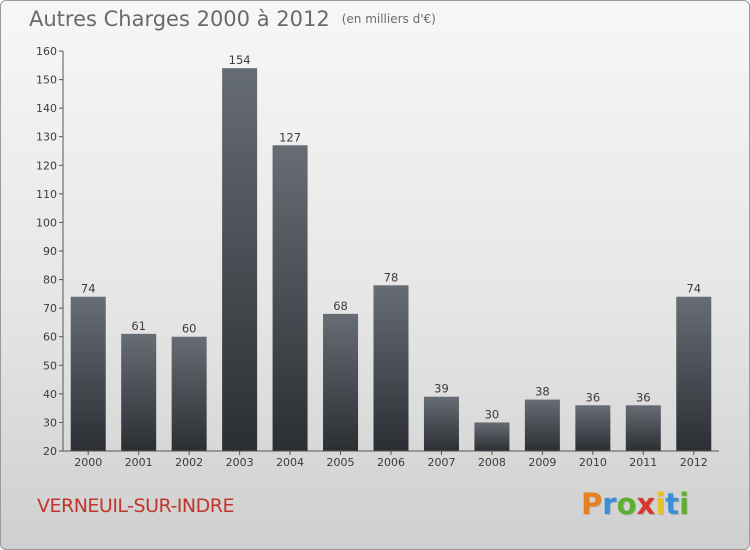 This screenshot has height=550, width=750. I want to click on x-tick-label: 2000, so click(88, 462).